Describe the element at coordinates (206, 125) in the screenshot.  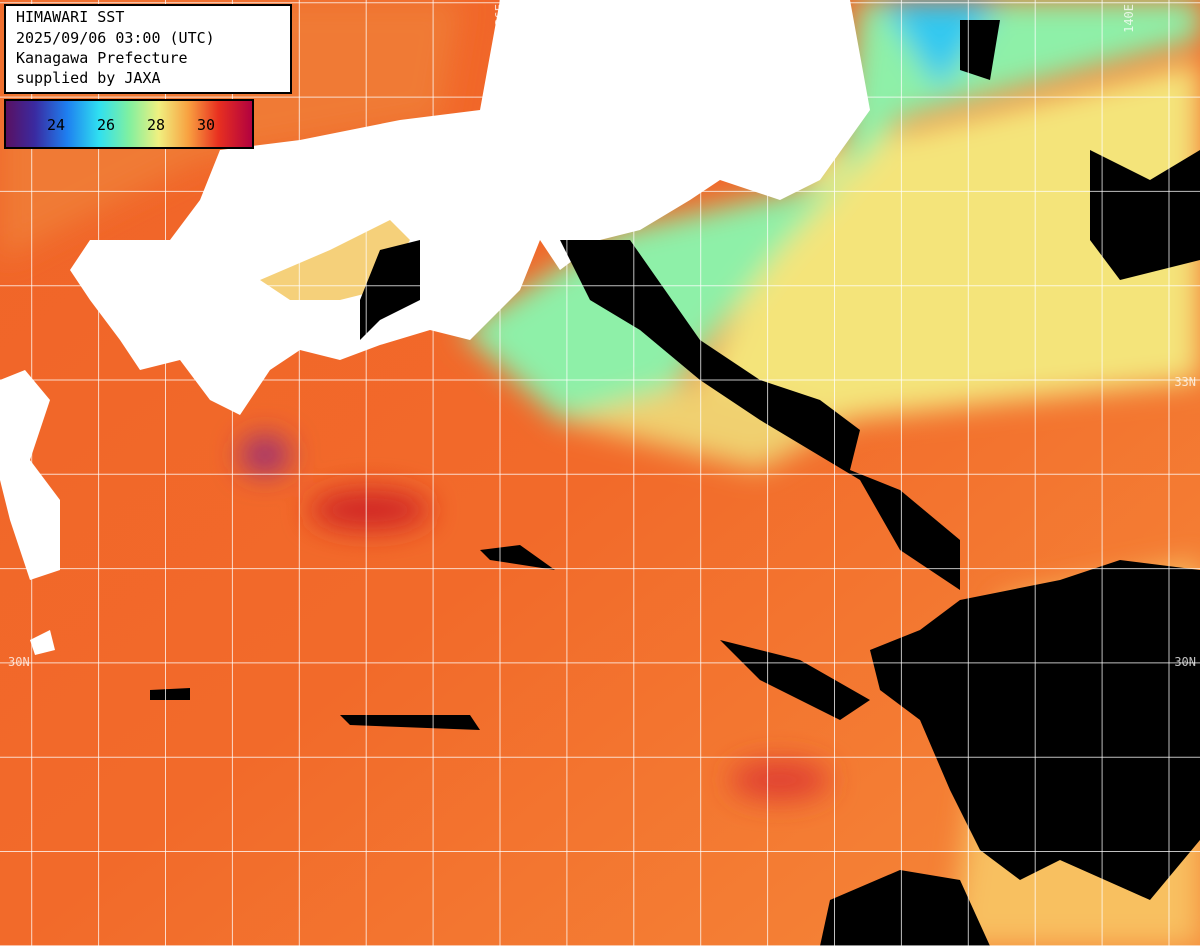
I see `legend-tick: 30` at that location.